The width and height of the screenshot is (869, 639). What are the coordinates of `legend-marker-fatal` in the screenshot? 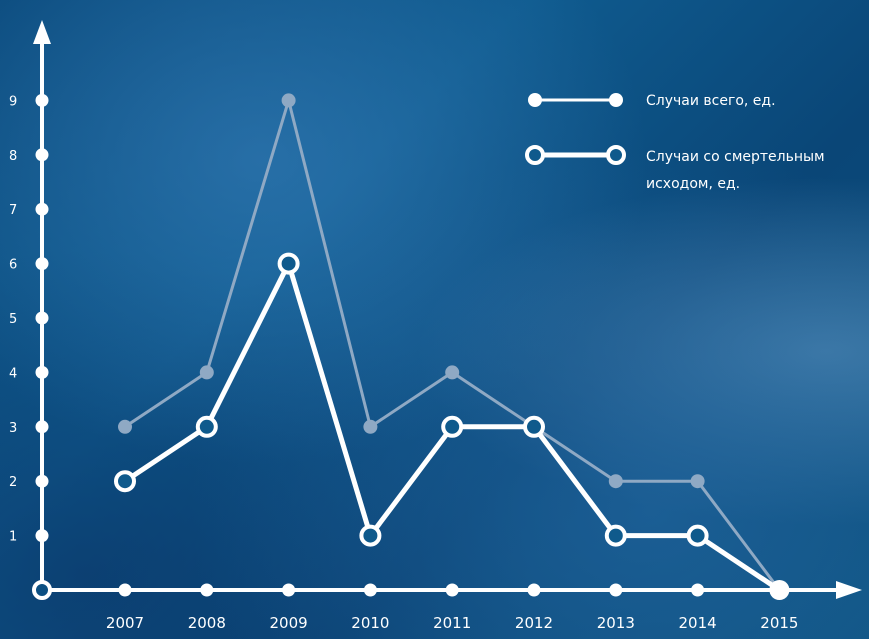 It's located at (535, 155).